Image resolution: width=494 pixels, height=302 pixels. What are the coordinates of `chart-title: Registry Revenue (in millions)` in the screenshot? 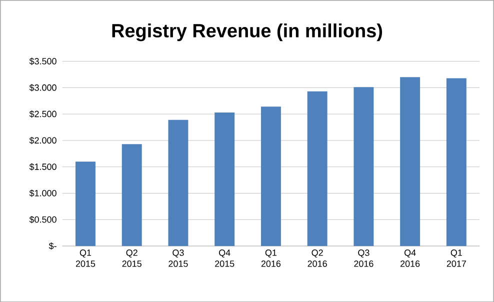 It's located at (247, 32).